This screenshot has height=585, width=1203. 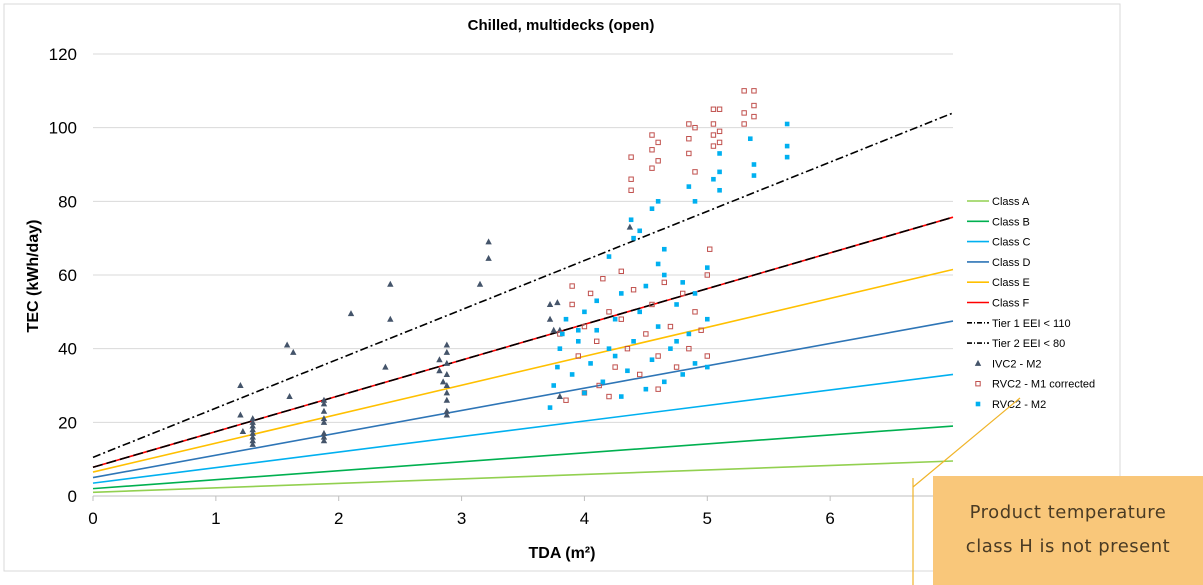 What do you see at coordinates (1011, 202) in the screenshot?
I see `legend-label: Class A` at bounding box center [1011, 202].